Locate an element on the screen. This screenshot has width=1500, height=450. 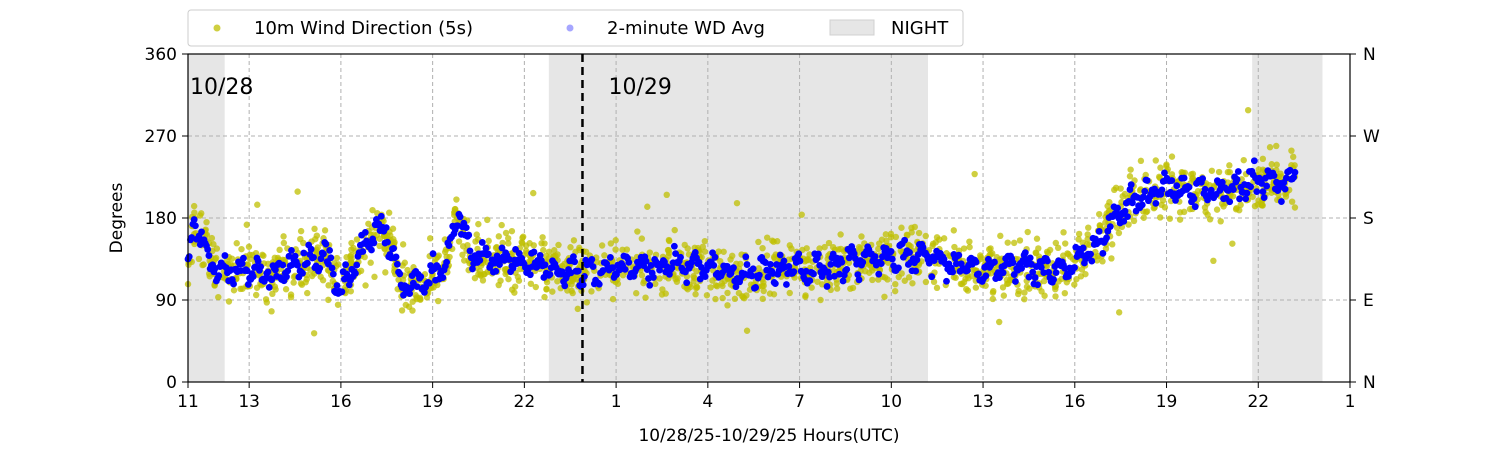
legend-box is located at coordinates (575, 28).